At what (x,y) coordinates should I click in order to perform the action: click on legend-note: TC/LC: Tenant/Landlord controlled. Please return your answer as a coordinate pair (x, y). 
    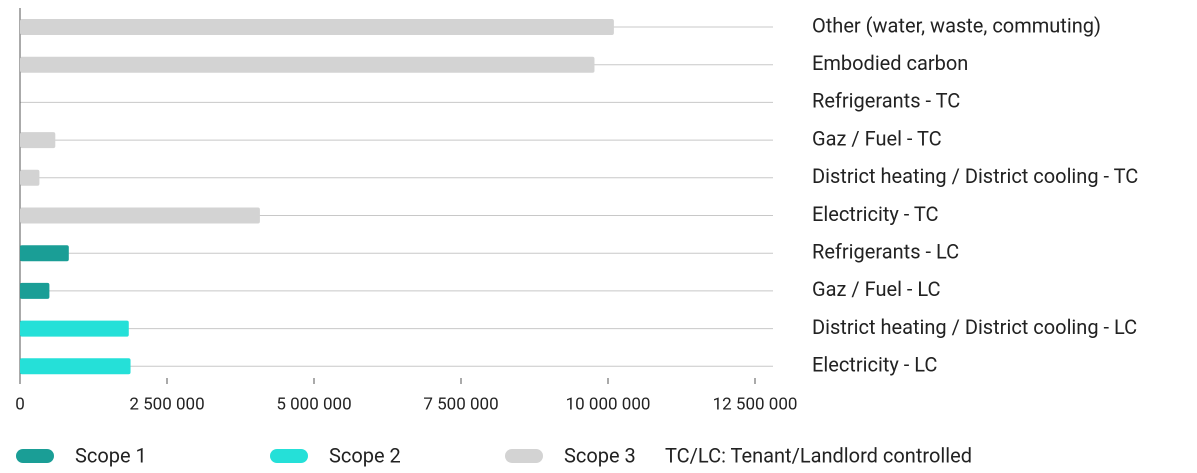
    Looking at the image, I should click on (818, 455).